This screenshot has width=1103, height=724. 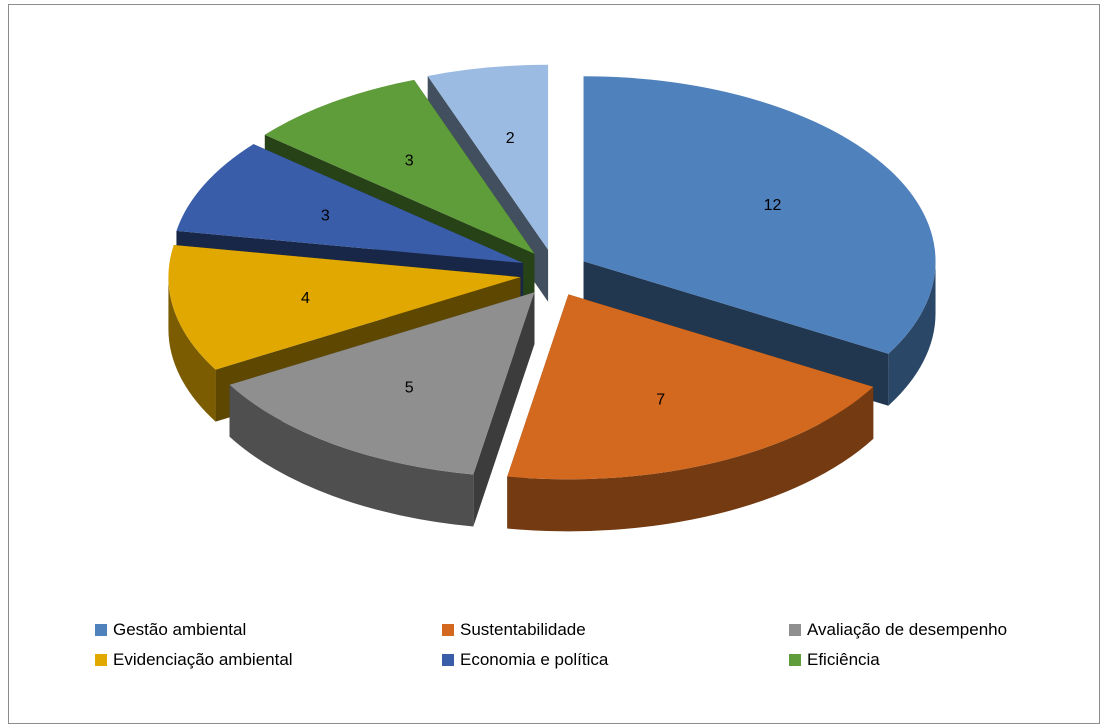 I want to click on data-label-3: 4, so click(x=305, y=298).